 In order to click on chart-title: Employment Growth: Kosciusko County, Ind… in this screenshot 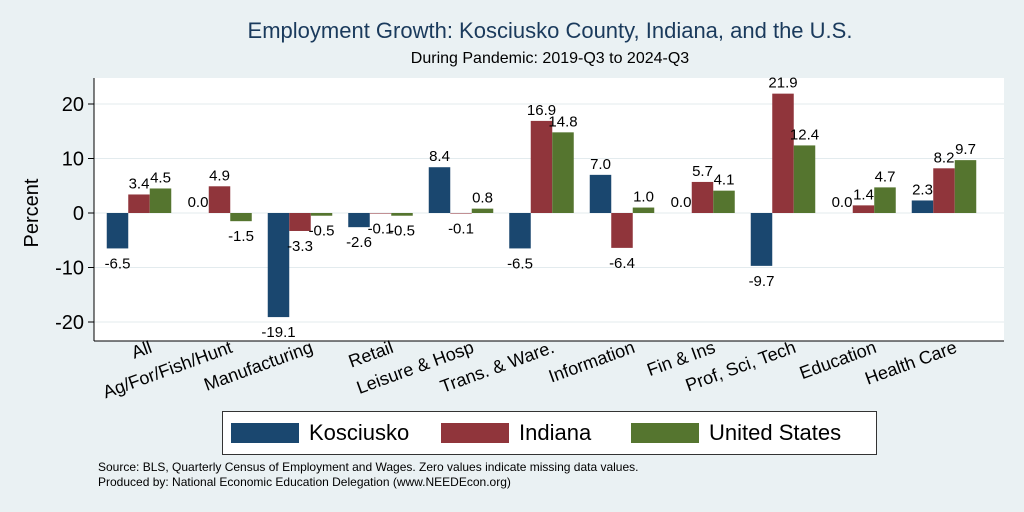, I will do `click(550, 30)`.